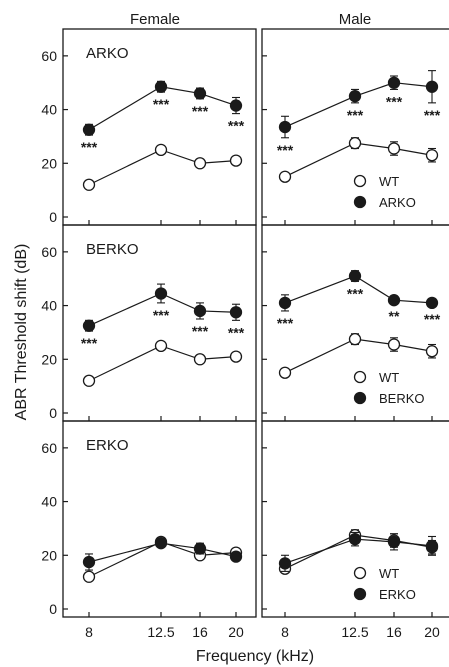  Describe the element at coordinates (112, 249) in the screenshot. I see `panel-label: BERKO` at that location.